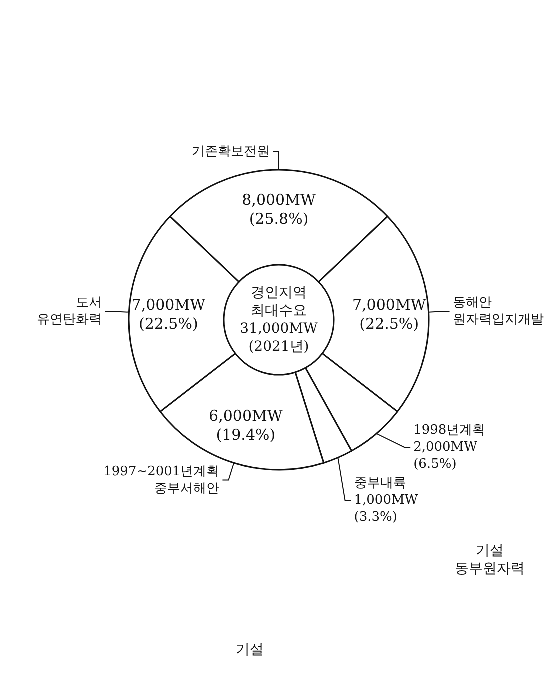  I want to click on data-label: 6,000MW (19.4%), so click(246, 425).